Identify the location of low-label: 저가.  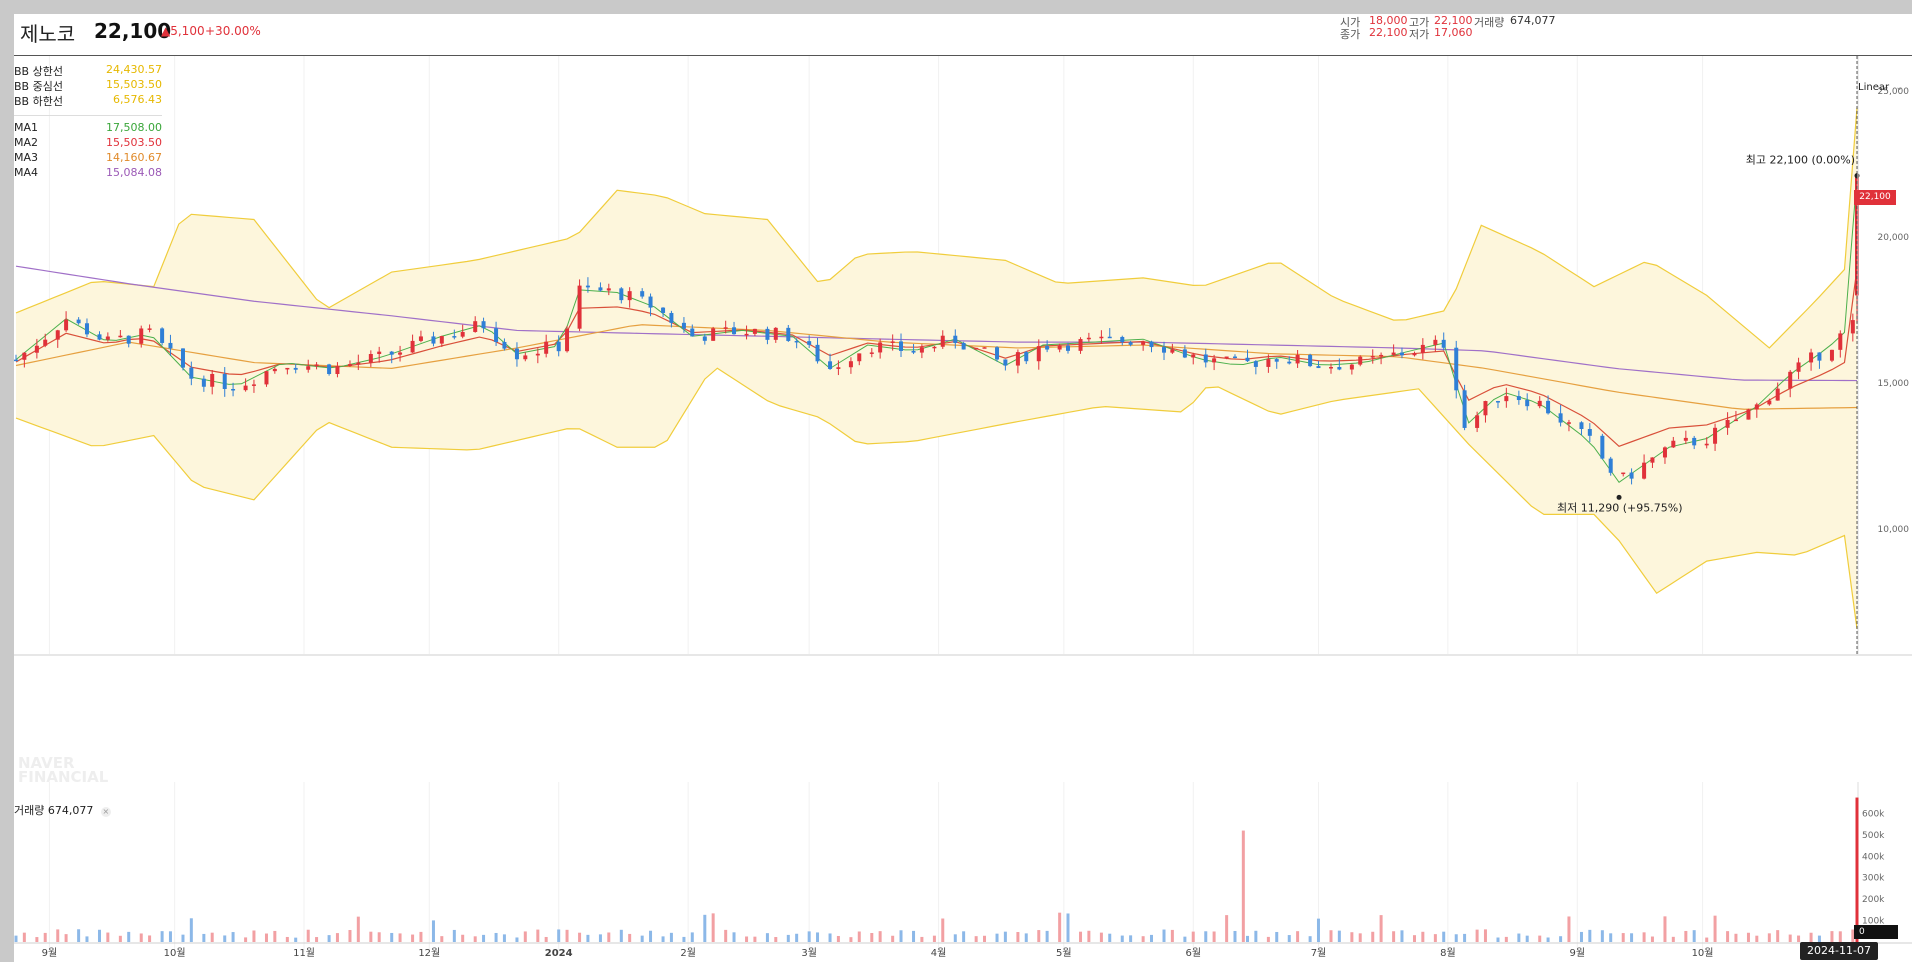
(1419, 34).